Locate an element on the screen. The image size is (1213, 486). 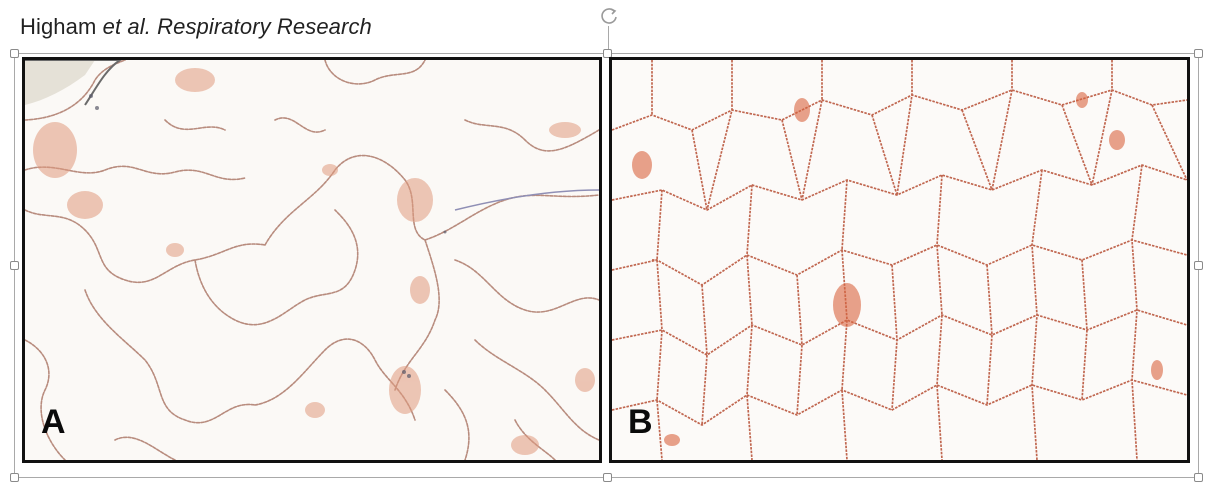
caption-journal: Respiratory Research is located at coordinates (261, 26).